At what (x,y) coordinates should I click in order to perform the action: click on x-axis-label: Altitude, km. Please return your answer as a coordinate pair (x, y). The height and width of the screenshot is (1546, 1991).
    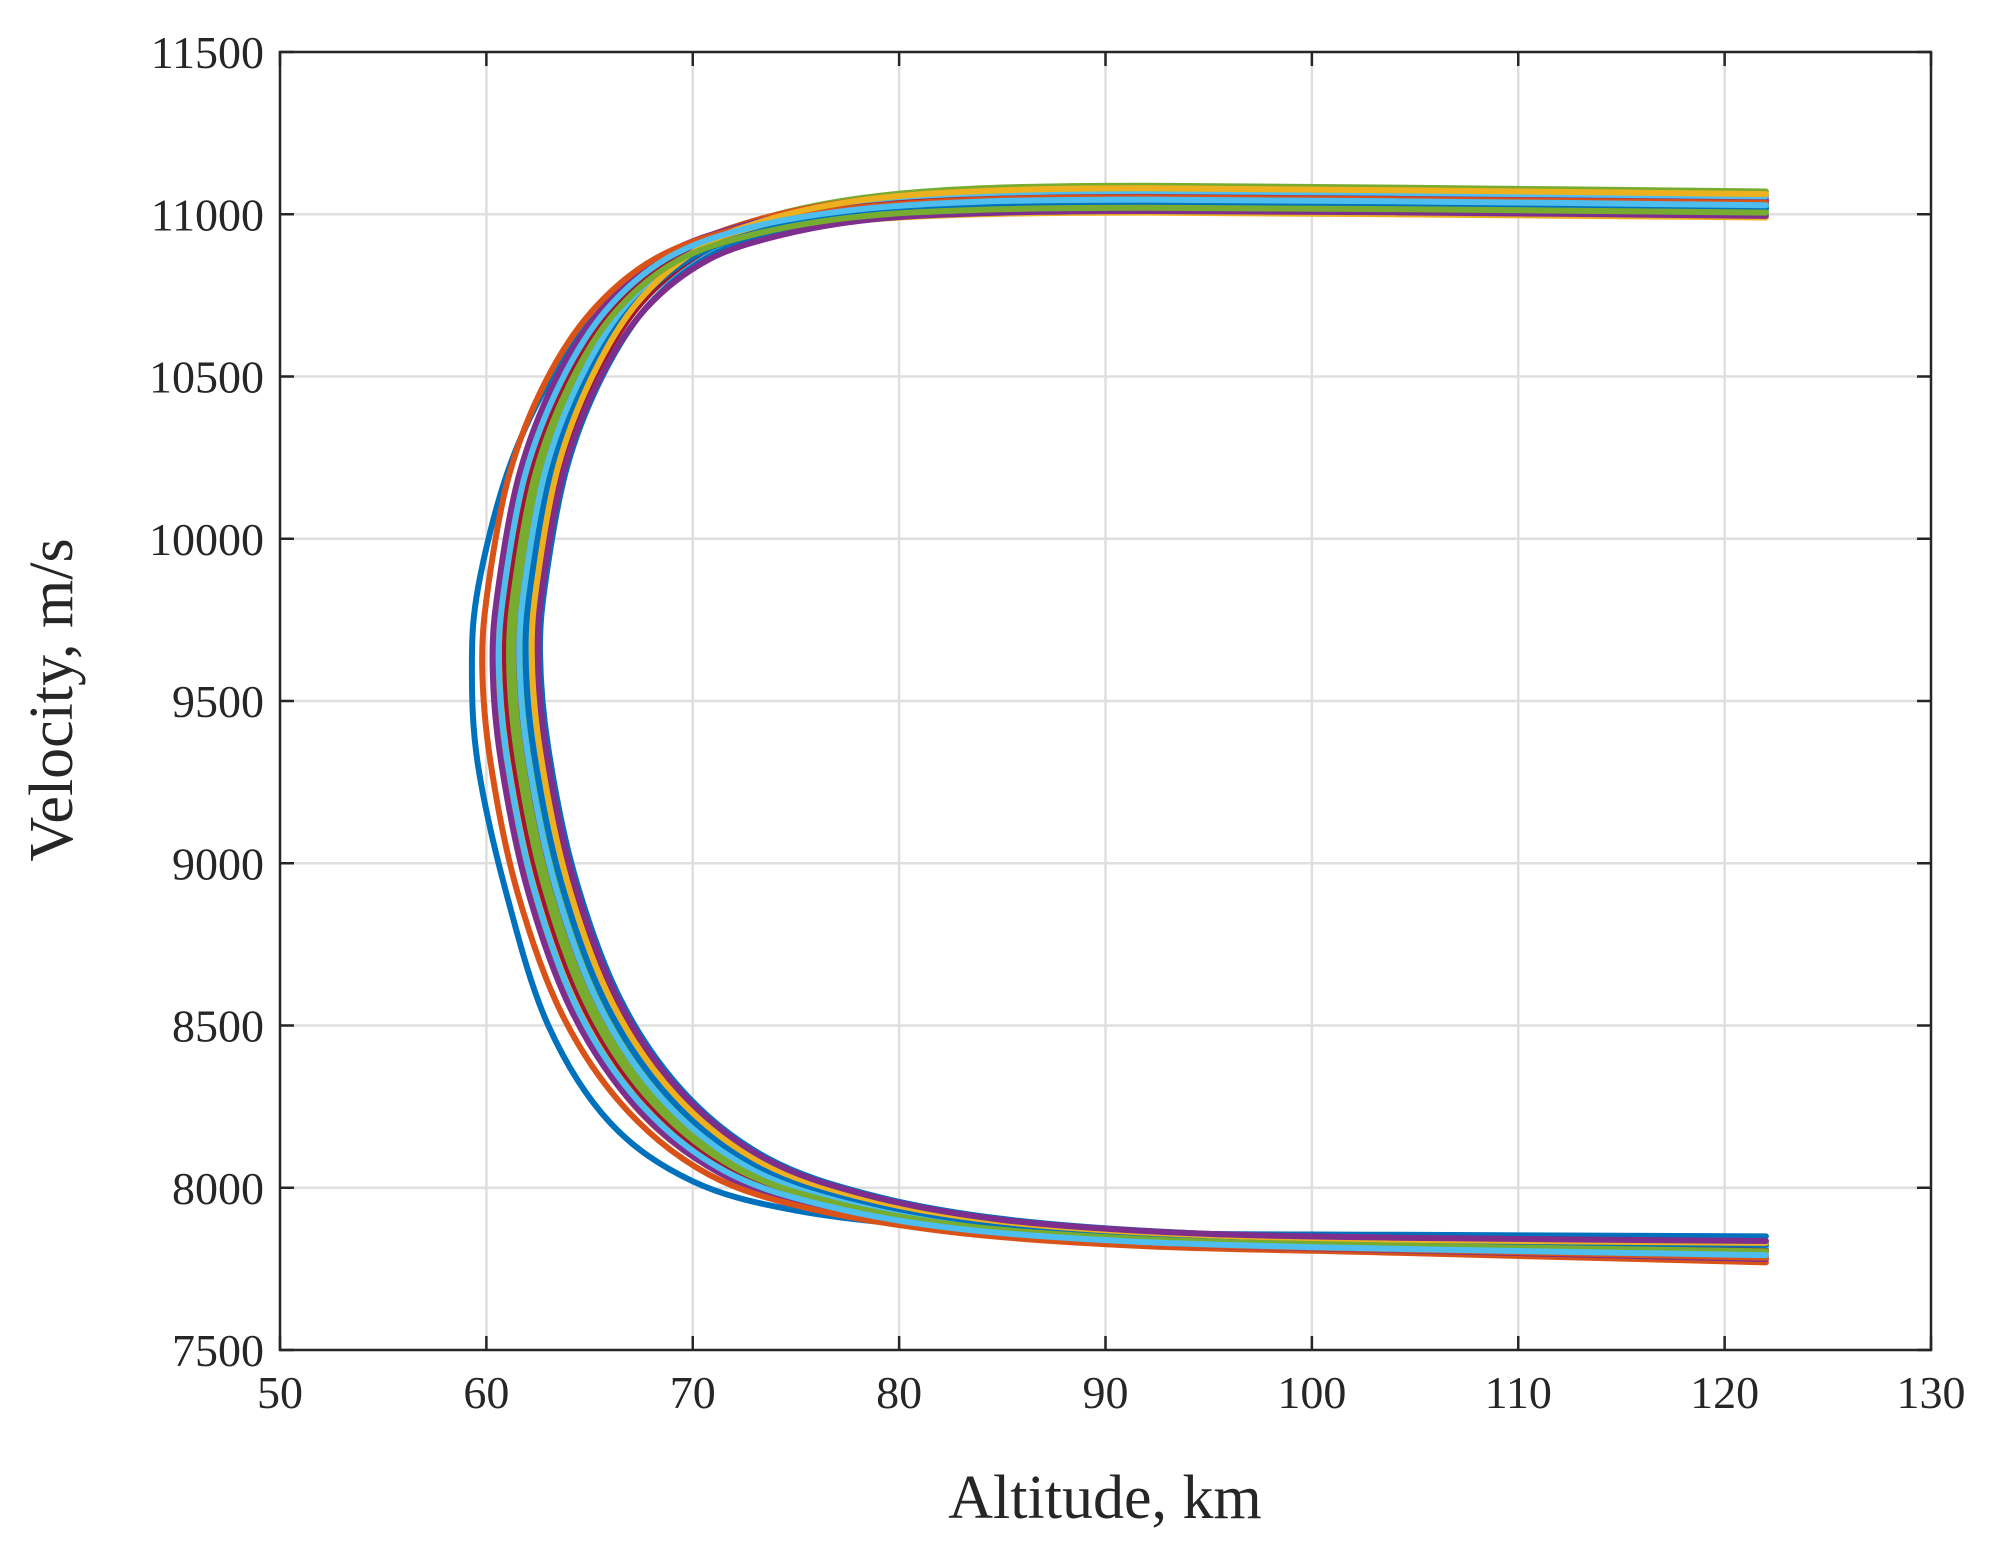
    Looking at the image, I should click on (1104, 1498).